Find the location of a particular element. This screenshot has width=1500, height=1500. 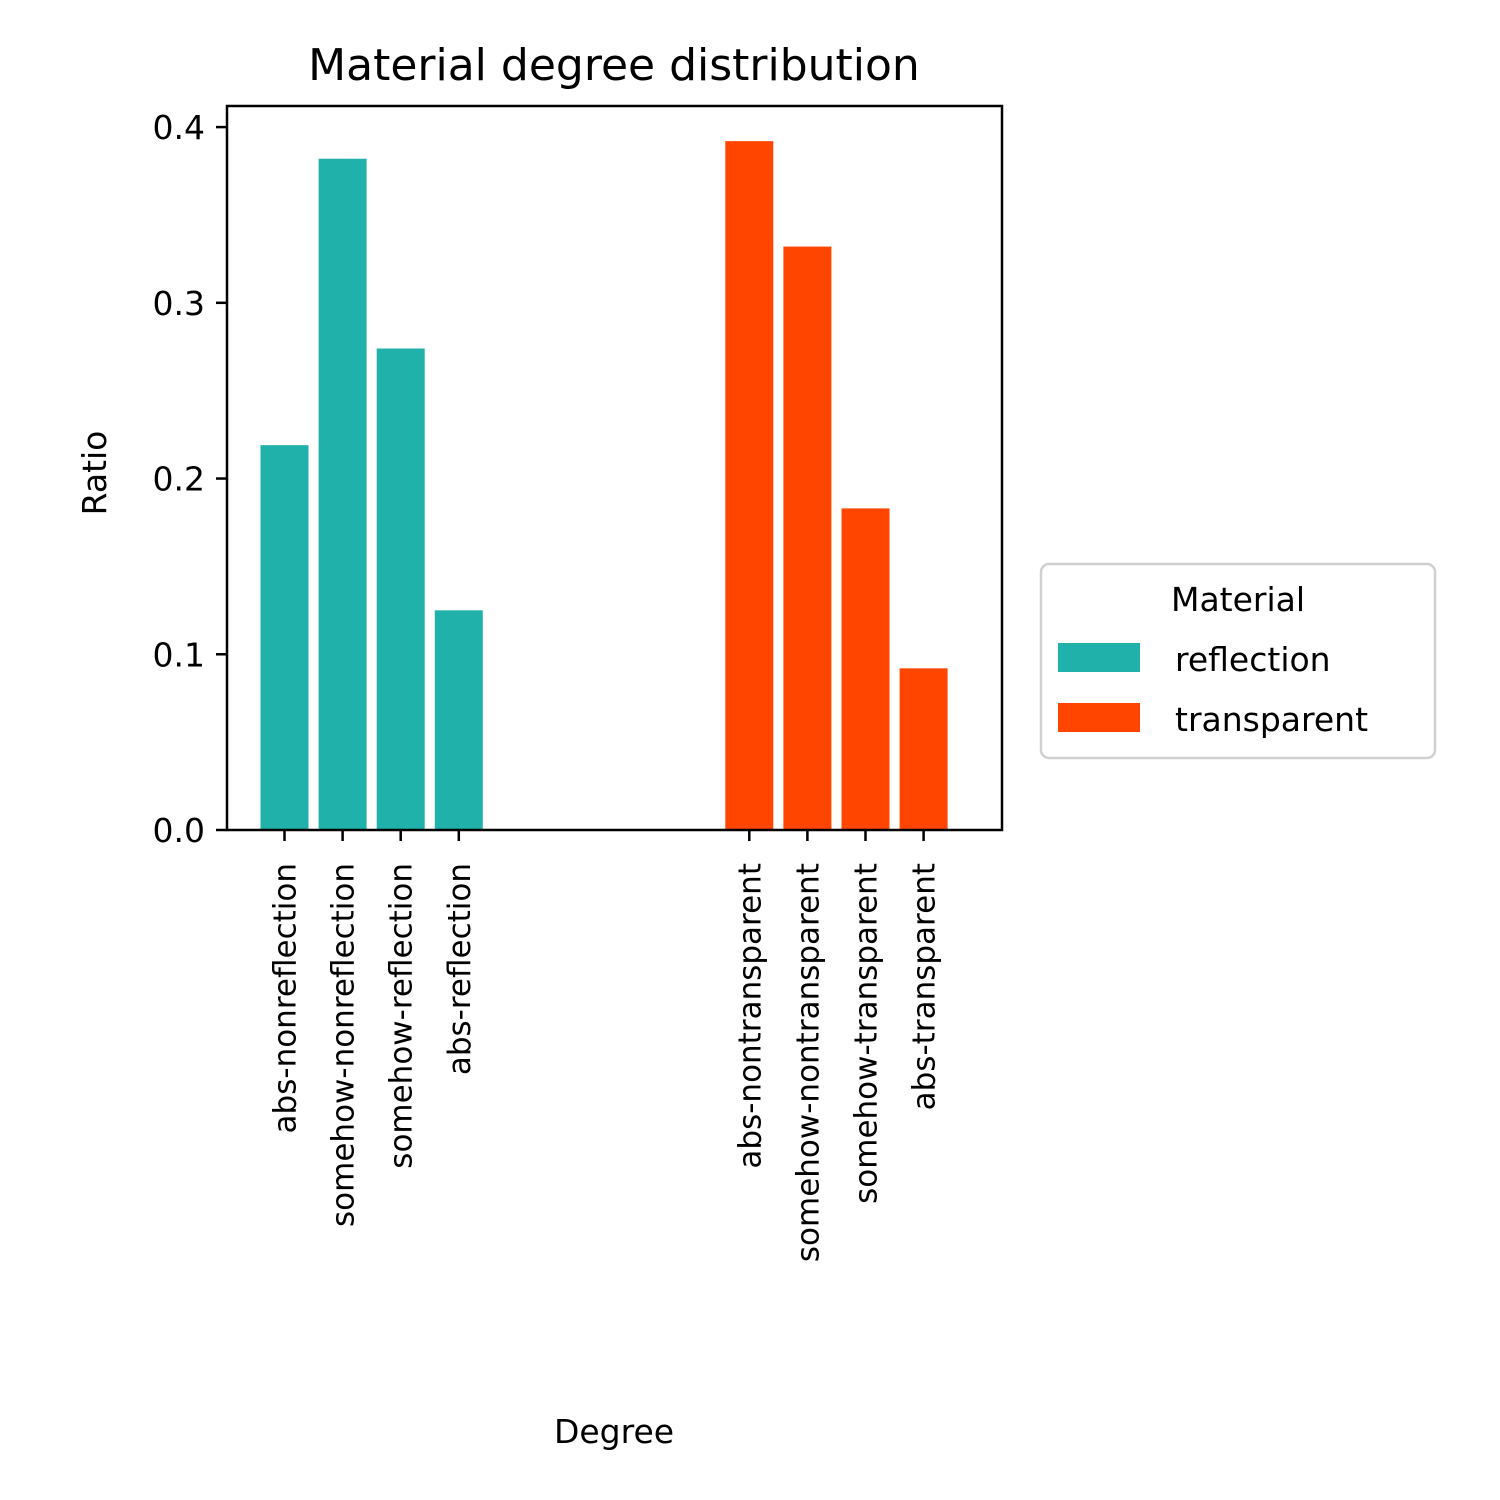

y-tick-label: 0.0 is located at coordinates (179, 830).